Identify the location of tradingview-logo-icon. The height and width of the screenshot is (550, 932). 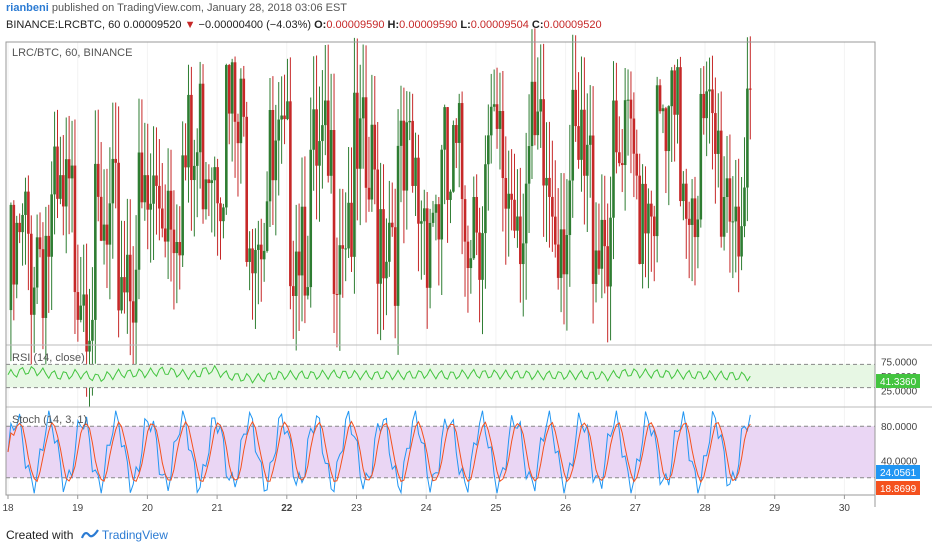
(89, 535).